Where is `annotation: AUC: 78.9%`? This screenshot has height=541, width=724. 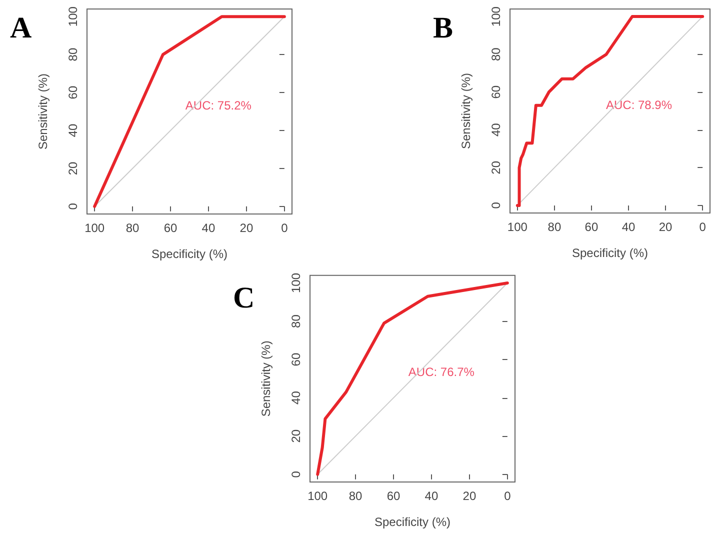
annotation: AUC: 78.9% is located at coordinates (639, 105).